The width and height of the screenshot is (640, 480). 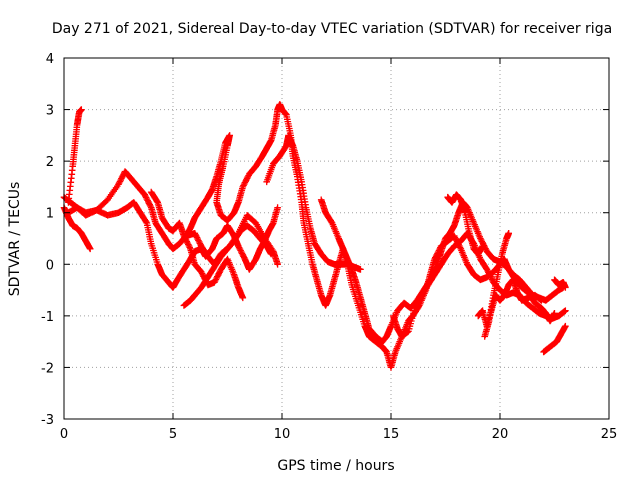 I want to click on y-tick-label: 3, so click(x=50, y=111).